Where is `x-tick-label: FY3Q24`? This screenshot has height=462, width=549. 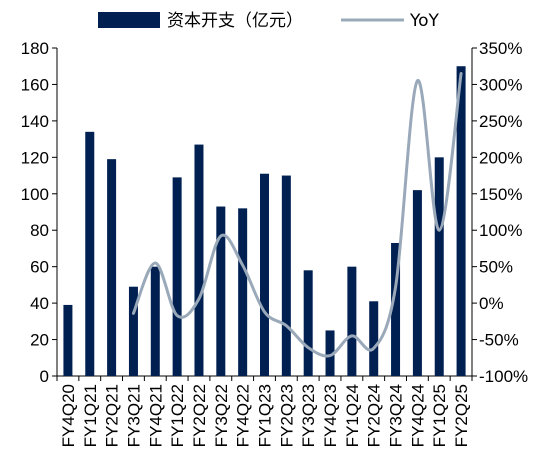 x-tick-label: FY3Q24 is located at coordinates (396, 415).